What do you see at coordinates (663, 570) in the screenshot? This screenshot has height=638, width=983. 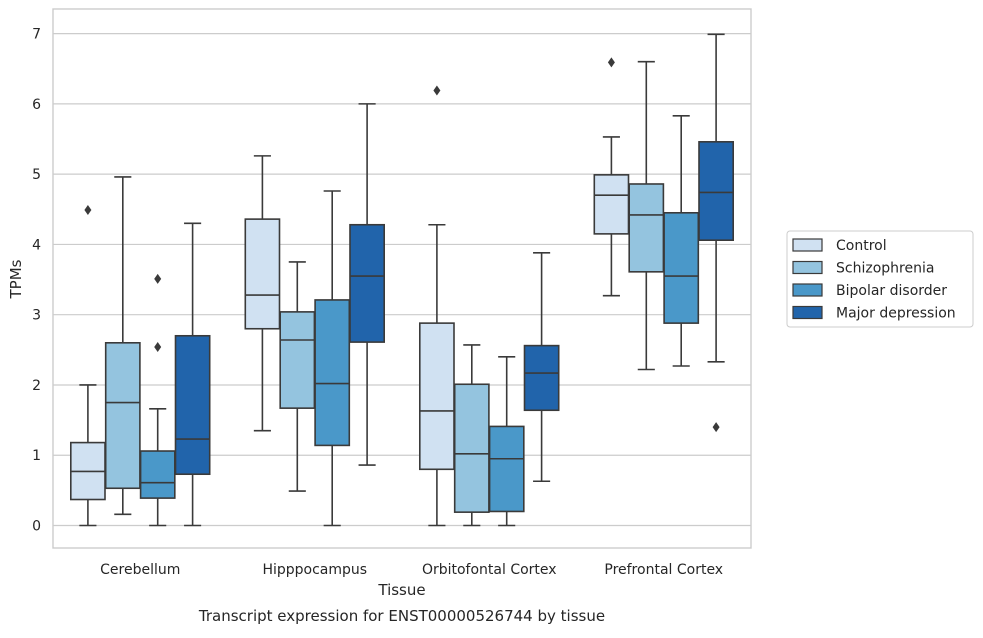 I see `x-tick-label: Prefrontal Cortex` at bounding box center [663, 570].